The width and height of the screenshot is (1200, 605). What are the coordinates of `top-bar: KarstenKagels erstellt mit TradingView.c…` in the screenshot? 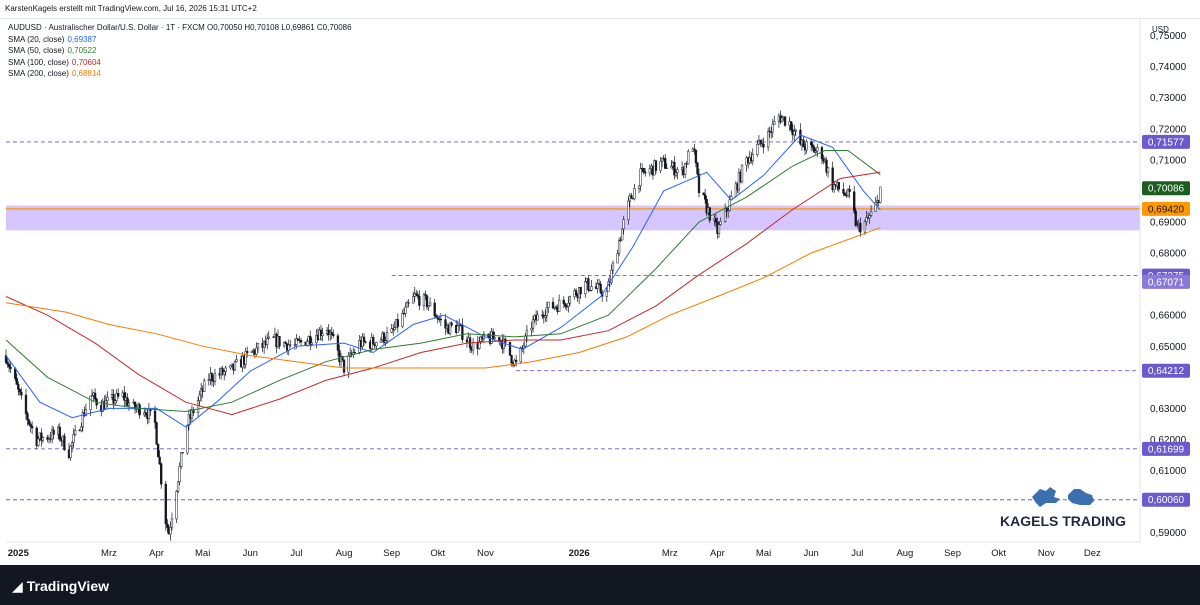 It's located at (600, 9).